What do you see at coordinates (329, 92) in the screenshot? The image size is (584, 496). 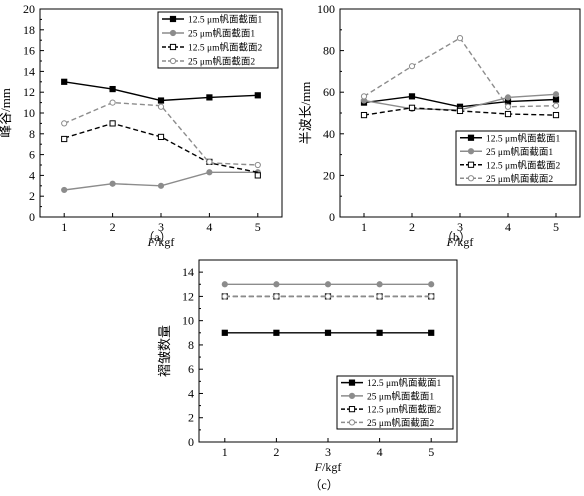 I see `y-tick-label: 60` at bounding box center [329, 92].